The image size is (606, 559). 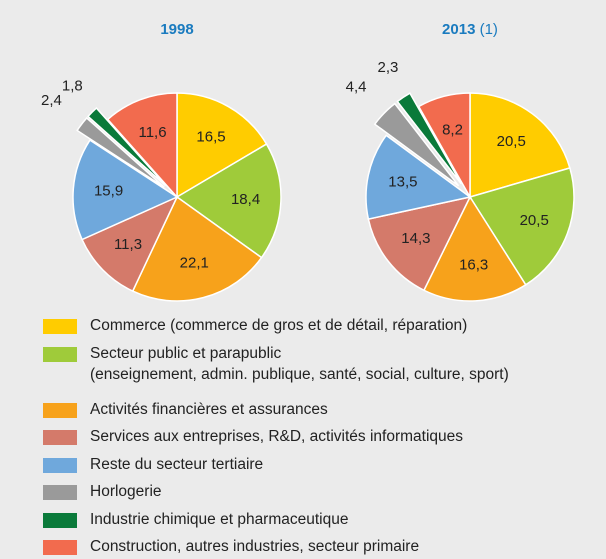 I want to click on value-label: 11,6, so click(x=152, y=132).